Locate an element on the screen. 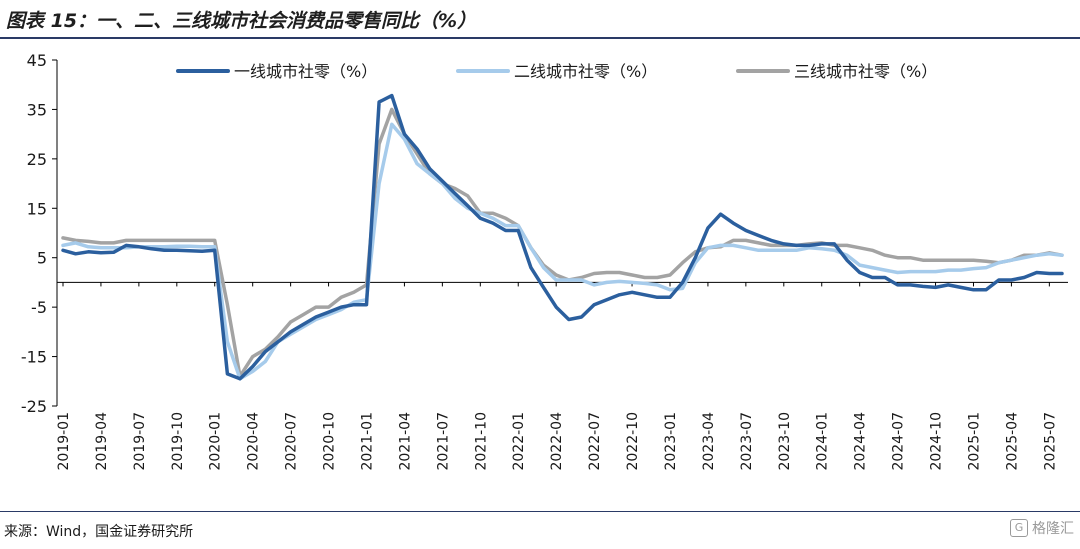  x-tick-label: 2021-04 is located at coordinates (405, 441).